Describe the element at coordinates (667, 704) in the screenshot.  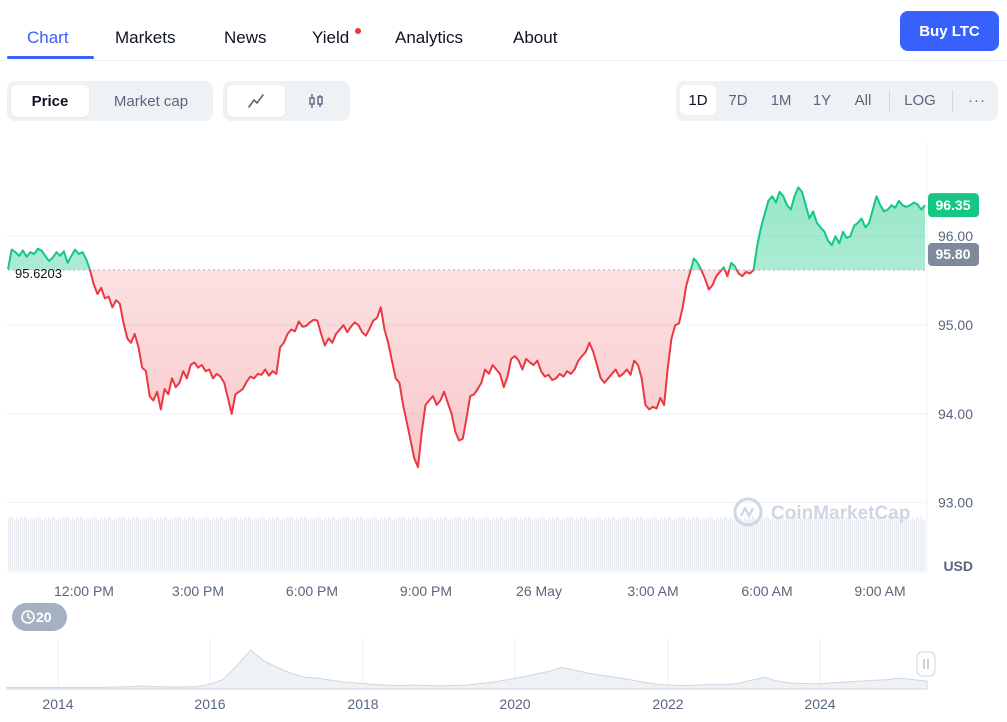
I see `overview-year-label: 2022` at that location.